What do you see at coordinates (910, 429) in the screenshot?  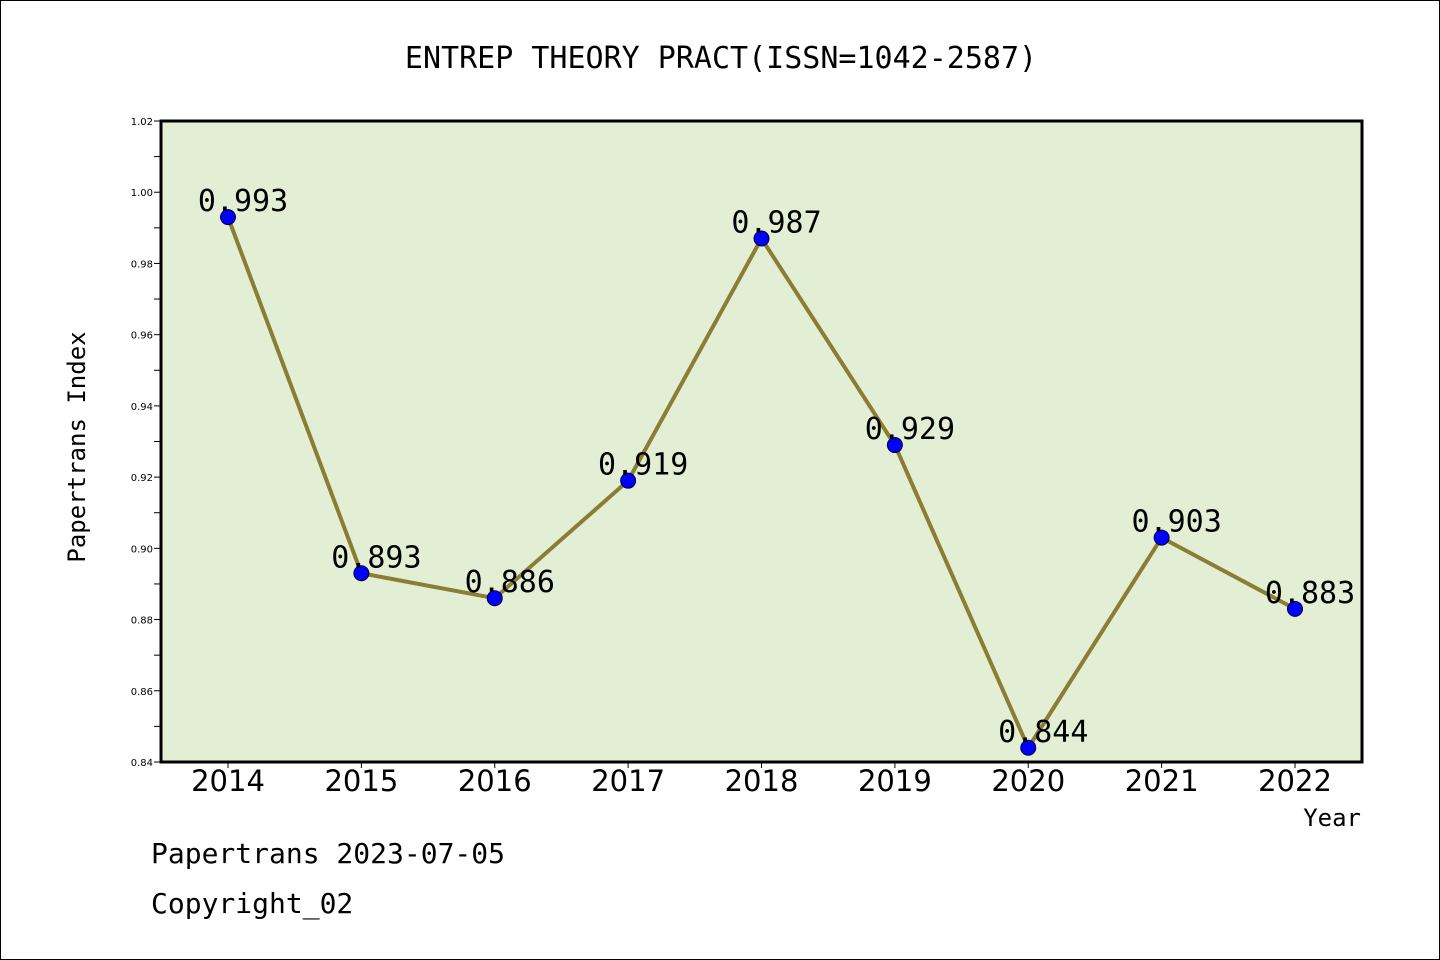 I see `data-label: 0.929` at bounding box center [910, 429].